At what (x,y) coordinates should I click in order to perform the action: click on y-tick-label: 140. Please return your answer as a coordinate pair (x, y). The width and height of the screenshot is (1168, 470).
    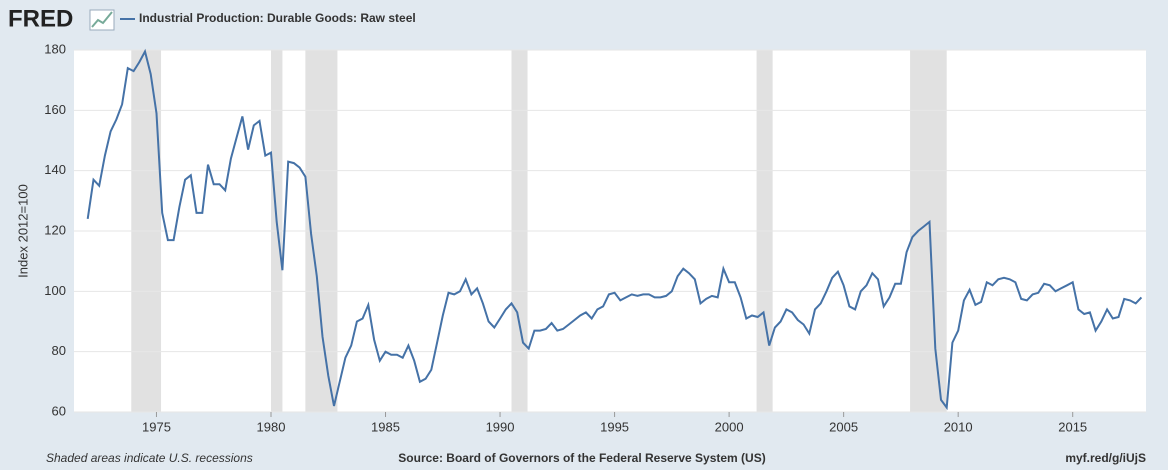
    Looking at the image, I should click on (55, 169).